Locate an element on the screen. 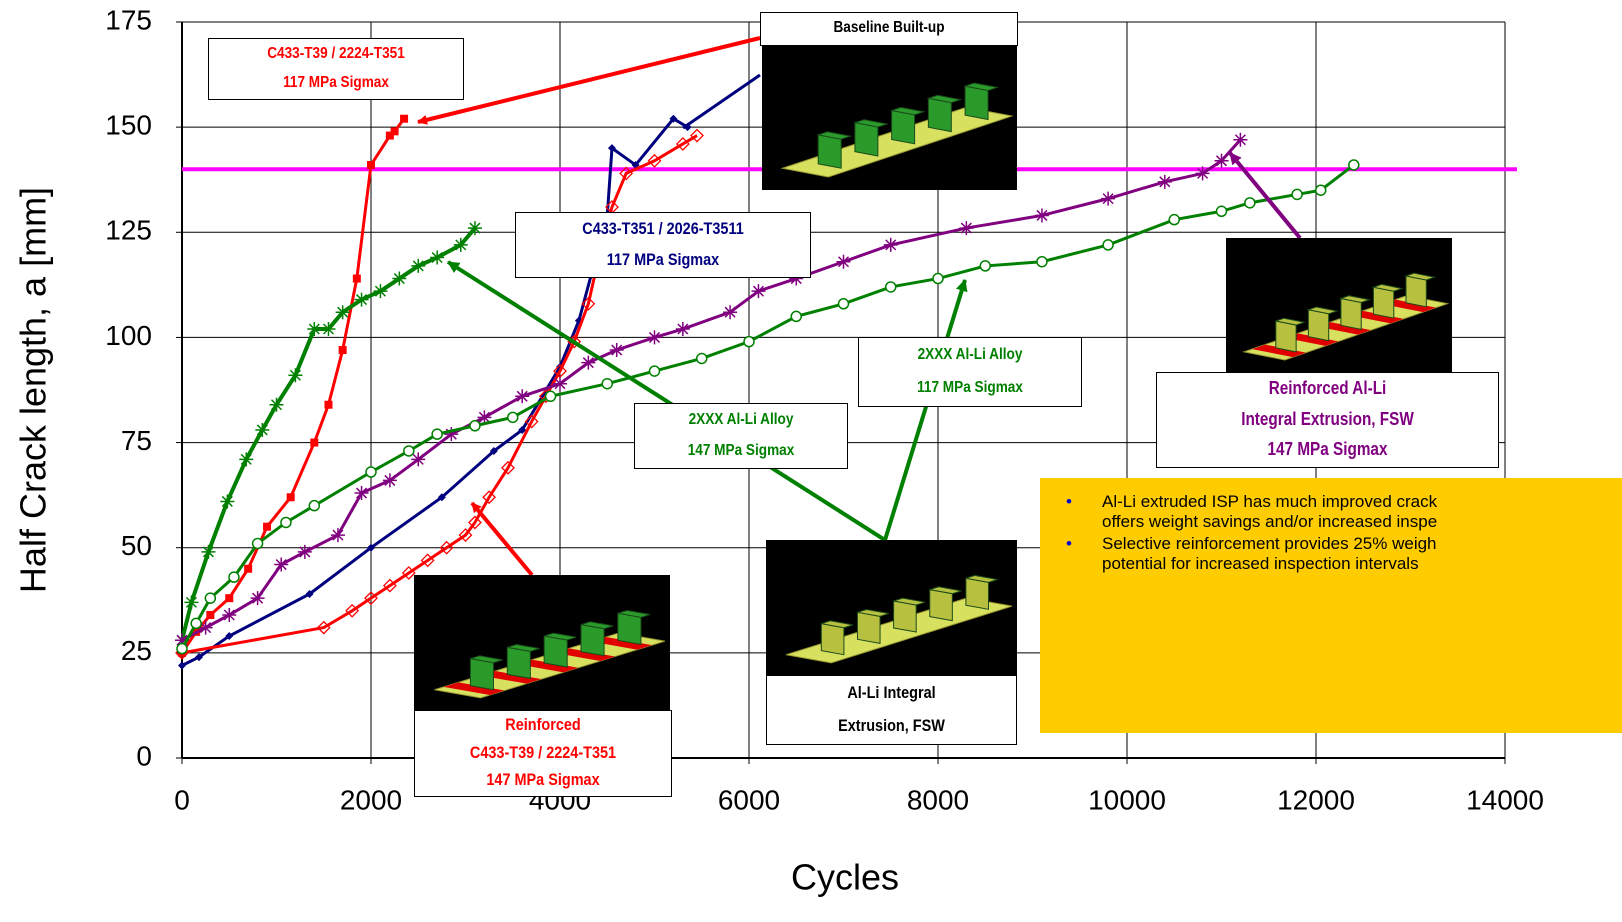  y-tick-label: 100 is located at coordinates (128, 335).